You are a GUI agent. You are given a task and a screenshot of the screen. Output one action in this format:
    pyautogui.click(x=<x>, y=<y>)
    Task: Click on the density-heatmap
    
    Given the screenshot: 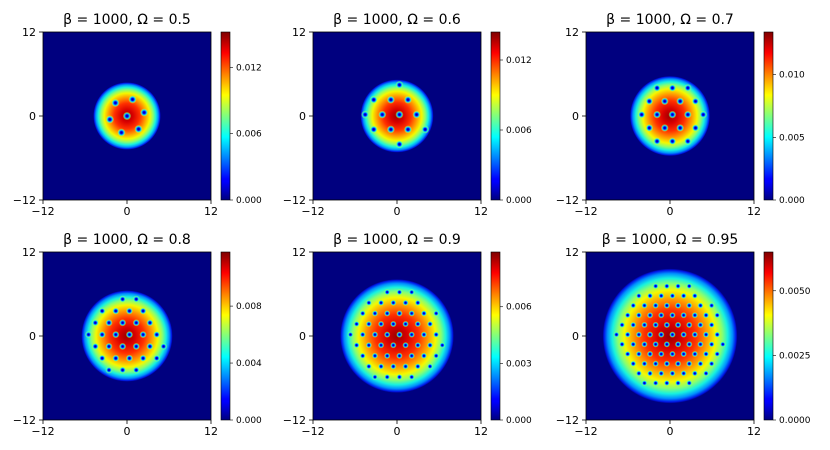 What is the action you would take?
    pyautogui.click(x=397, y=336)
    